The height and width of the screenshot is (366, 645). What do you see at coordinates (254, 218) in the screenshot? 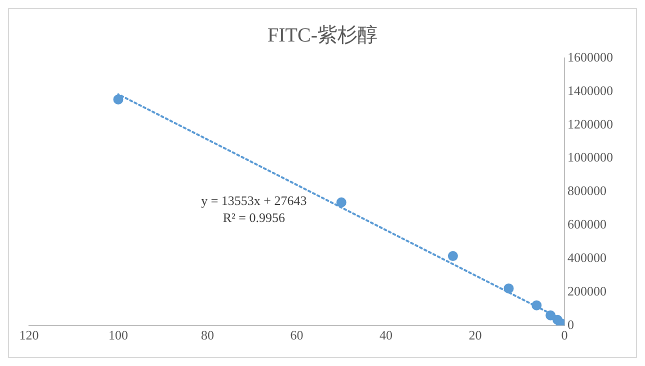
I see `annotation: R² = 0.9956` at bounding box center [254, 218].